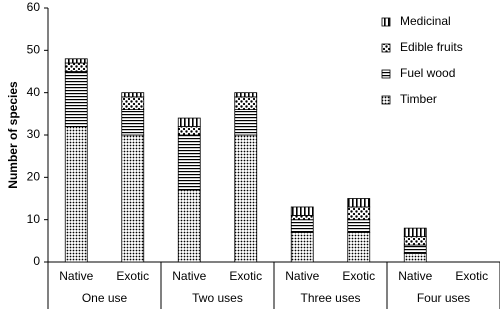 The image size is (500, 309). Describe the element at coordinates (217, 298) in the screenshot. I see `group-label: Two uses` at that location.